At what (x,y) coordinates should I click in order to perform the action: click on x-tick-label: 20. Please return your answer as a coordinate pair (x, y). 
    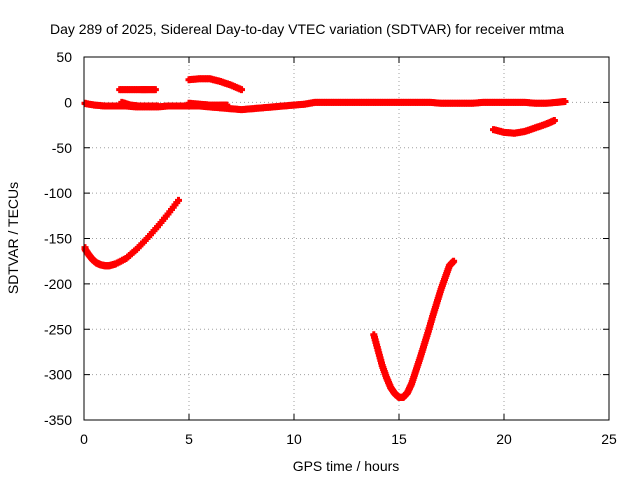
    Looking at the image, I should click on (504, 439).